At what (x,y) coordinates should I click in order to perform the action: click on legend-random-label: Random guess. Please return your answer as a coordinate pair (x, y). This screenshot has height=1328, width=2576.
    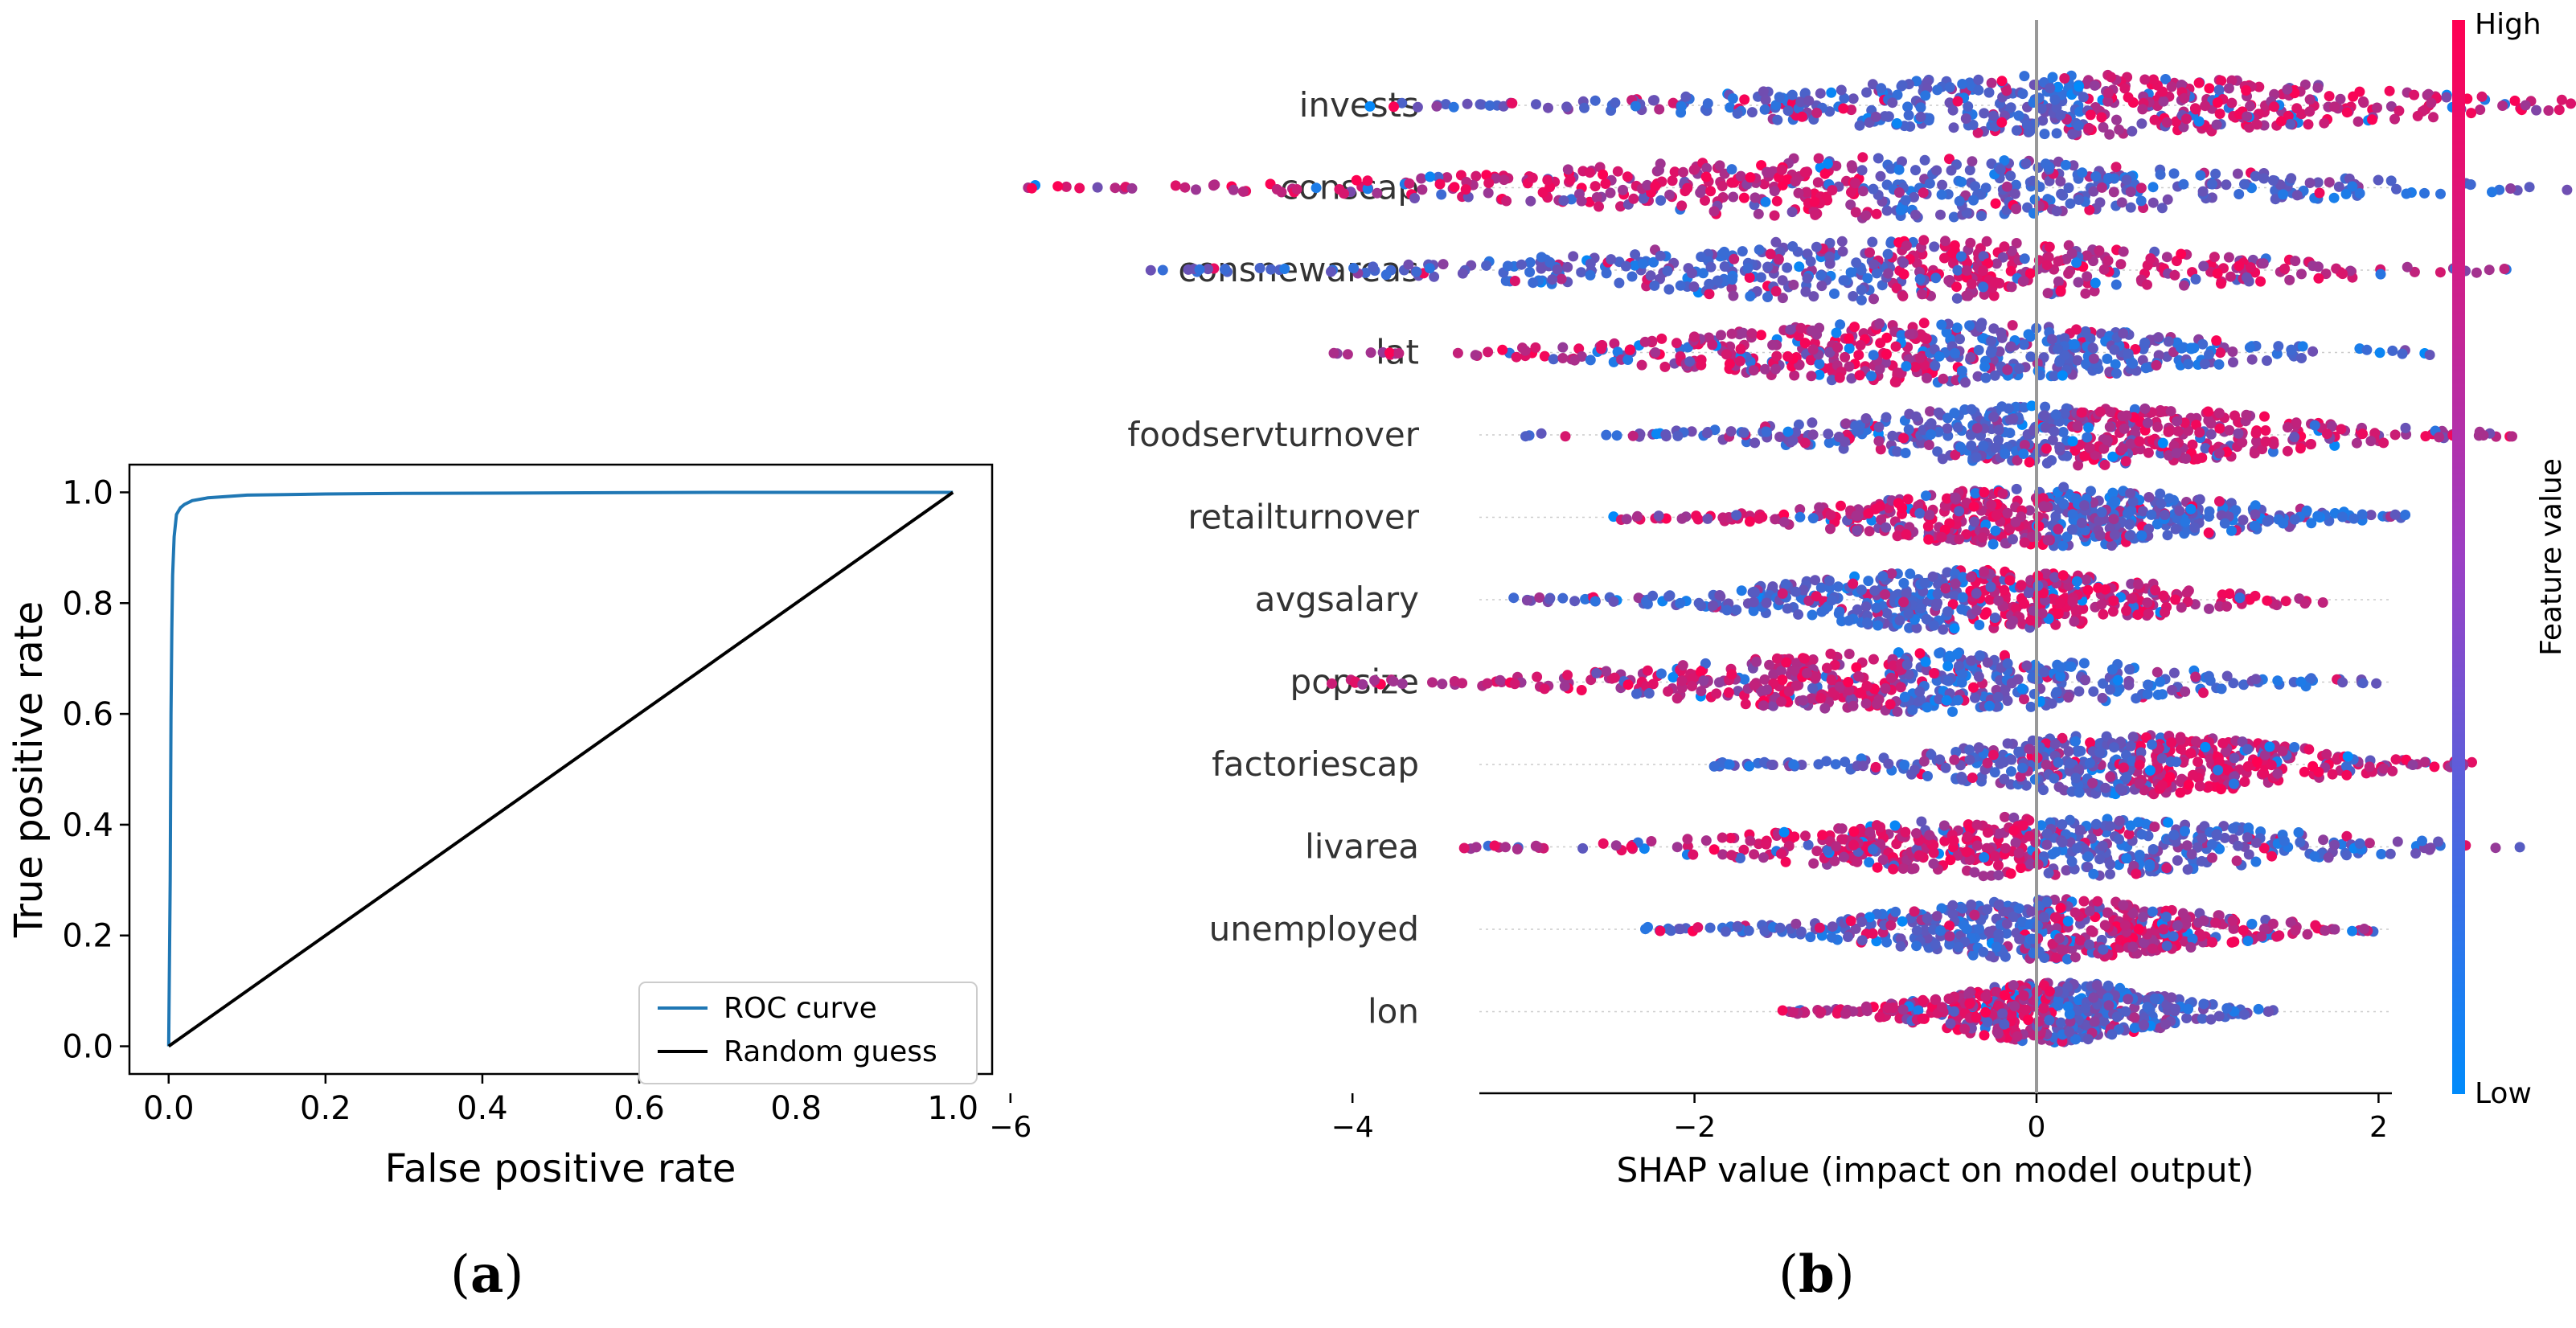
    Looking at the image, I should click on (830, 1051).